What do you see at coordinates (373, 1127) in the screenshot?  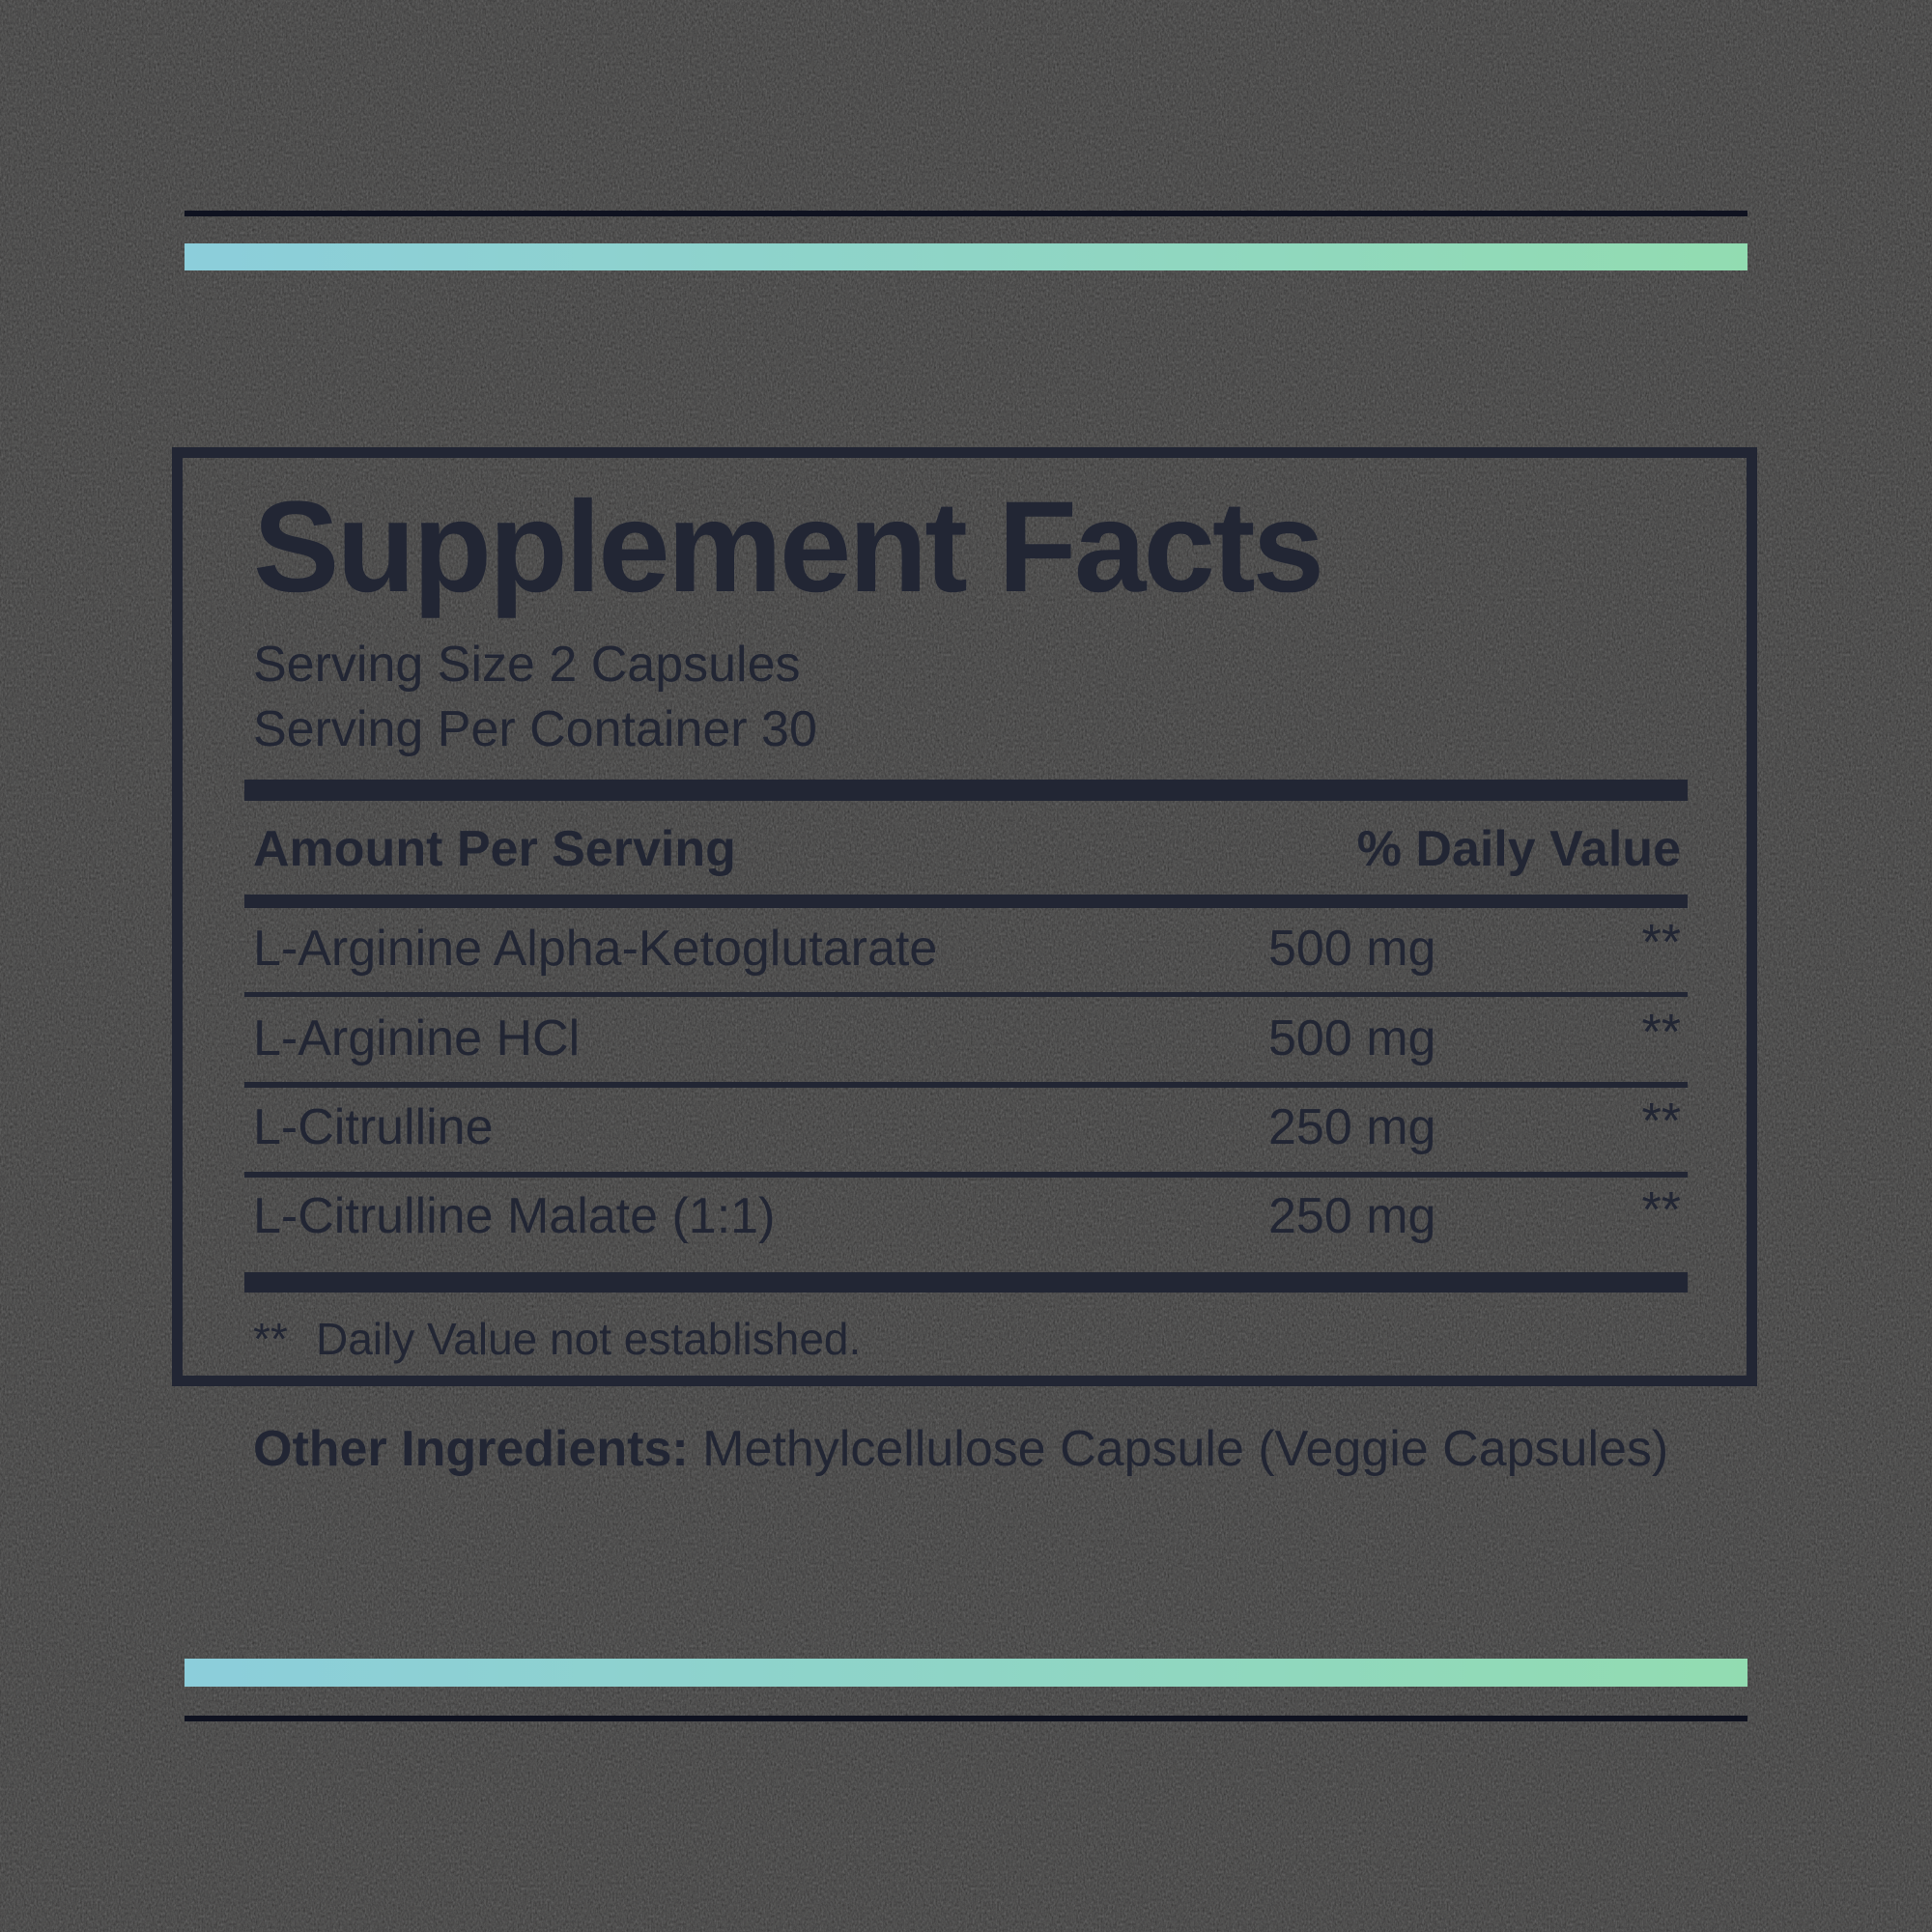 I see `ingredient-name: L-Citrulline` at bounding box center [373, 1127].